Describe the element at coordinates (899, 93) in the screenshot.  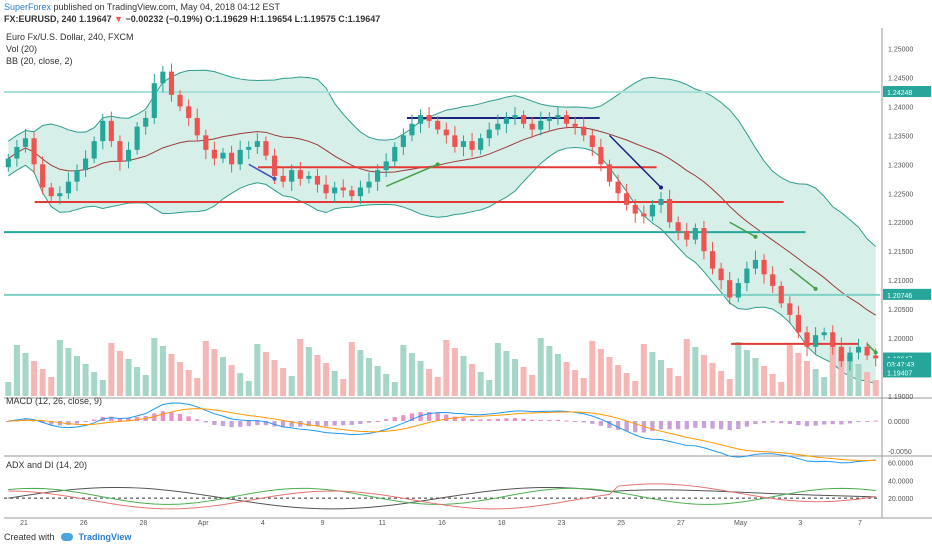
I see `price-label: 1.24248` at that location.